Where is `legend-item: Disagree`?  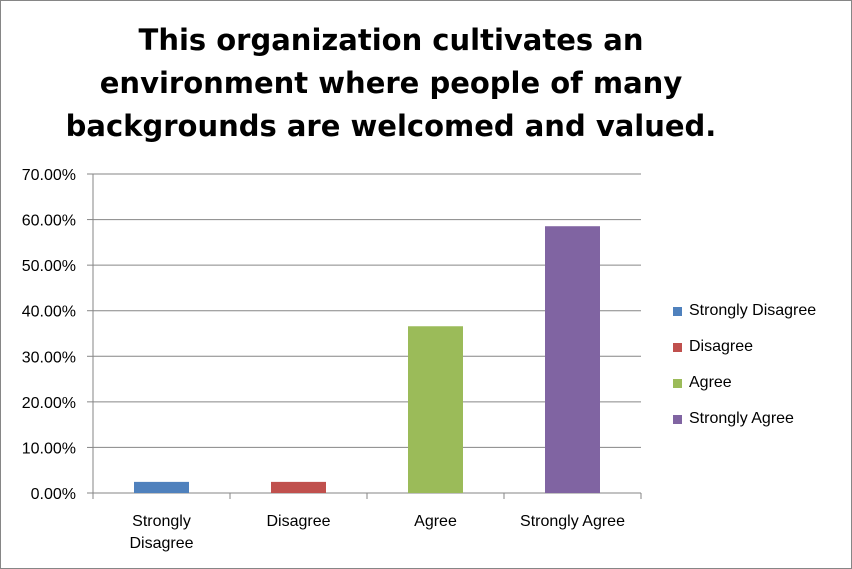
legend-item: Disagree is located at coordinates (744, 347).